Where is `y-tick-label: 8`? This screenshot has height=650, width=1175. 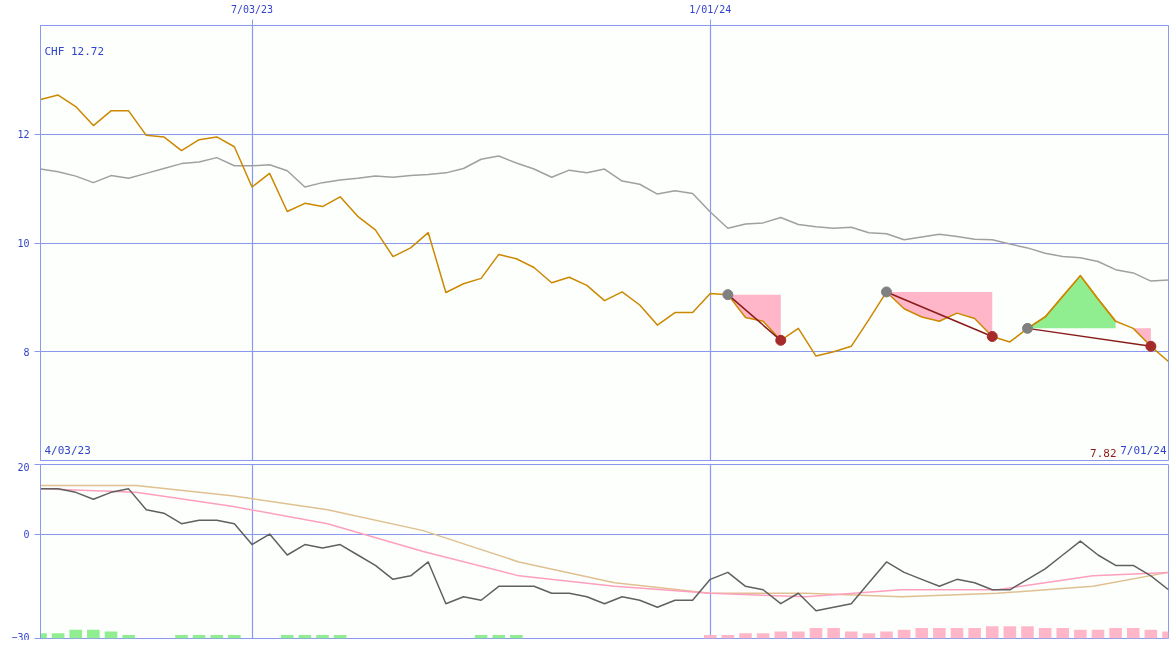
y-tick-label: 8 is located at coordinates (26, 352).